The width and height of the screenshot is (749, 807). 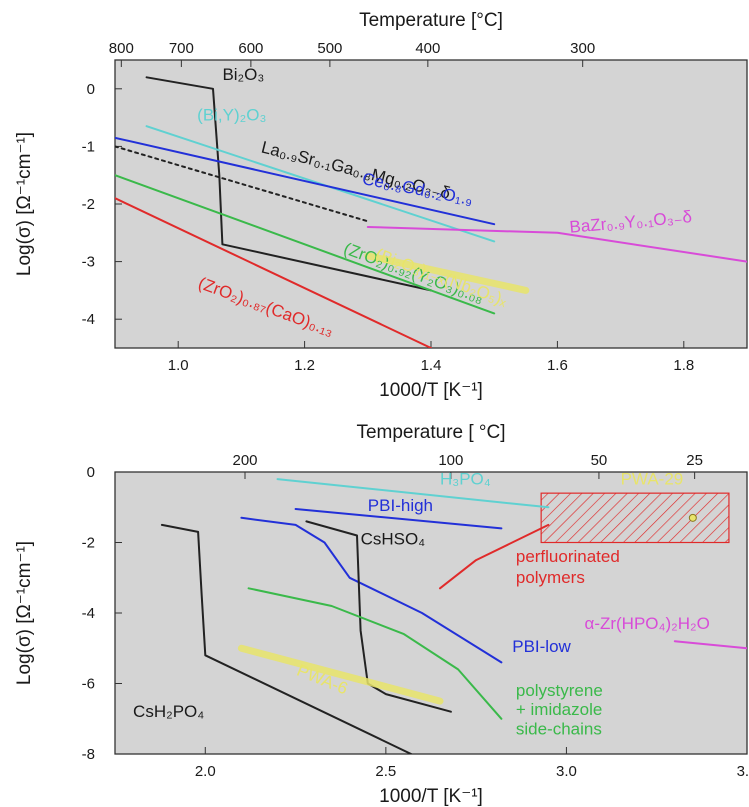 What do you see at coordinates (599, 460) in the screenshot?
I see `top-tick-label: 50` at bounding box center [599, 460].